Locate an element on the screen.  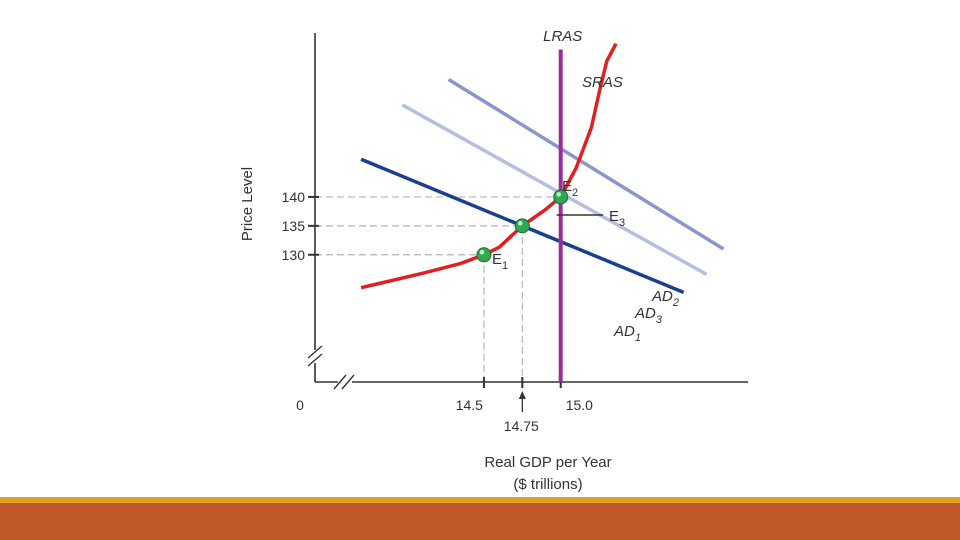
x-tick-arrow-head is located at coordinates (522, 395).